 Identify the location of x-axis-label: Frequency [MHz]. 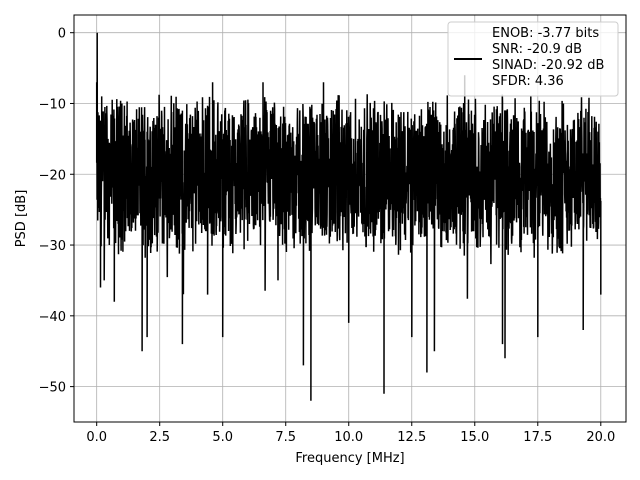
(349, 458).